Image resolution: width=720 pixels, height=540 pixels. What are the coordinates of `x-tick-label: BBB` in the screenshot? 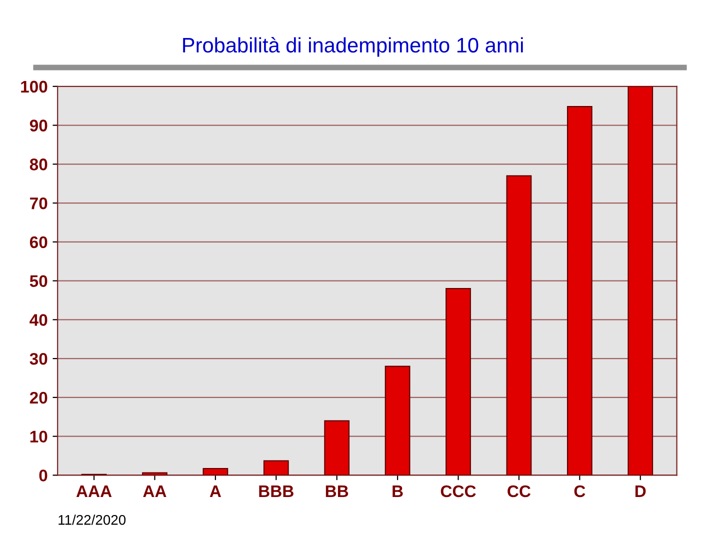 It's located at (276, 491).